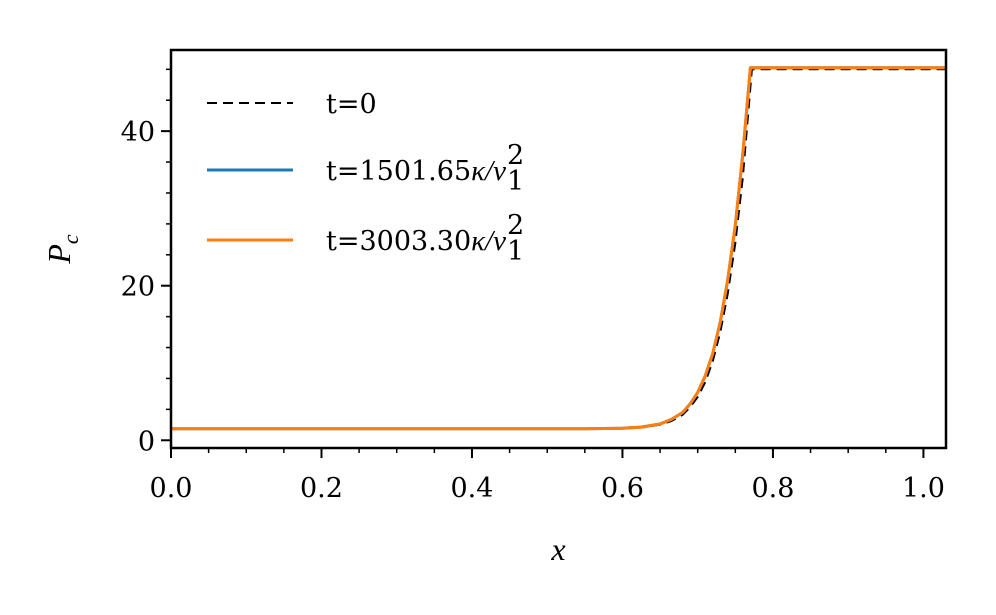  I want to click on x-tick-label: 0.2, so click(321, 488).